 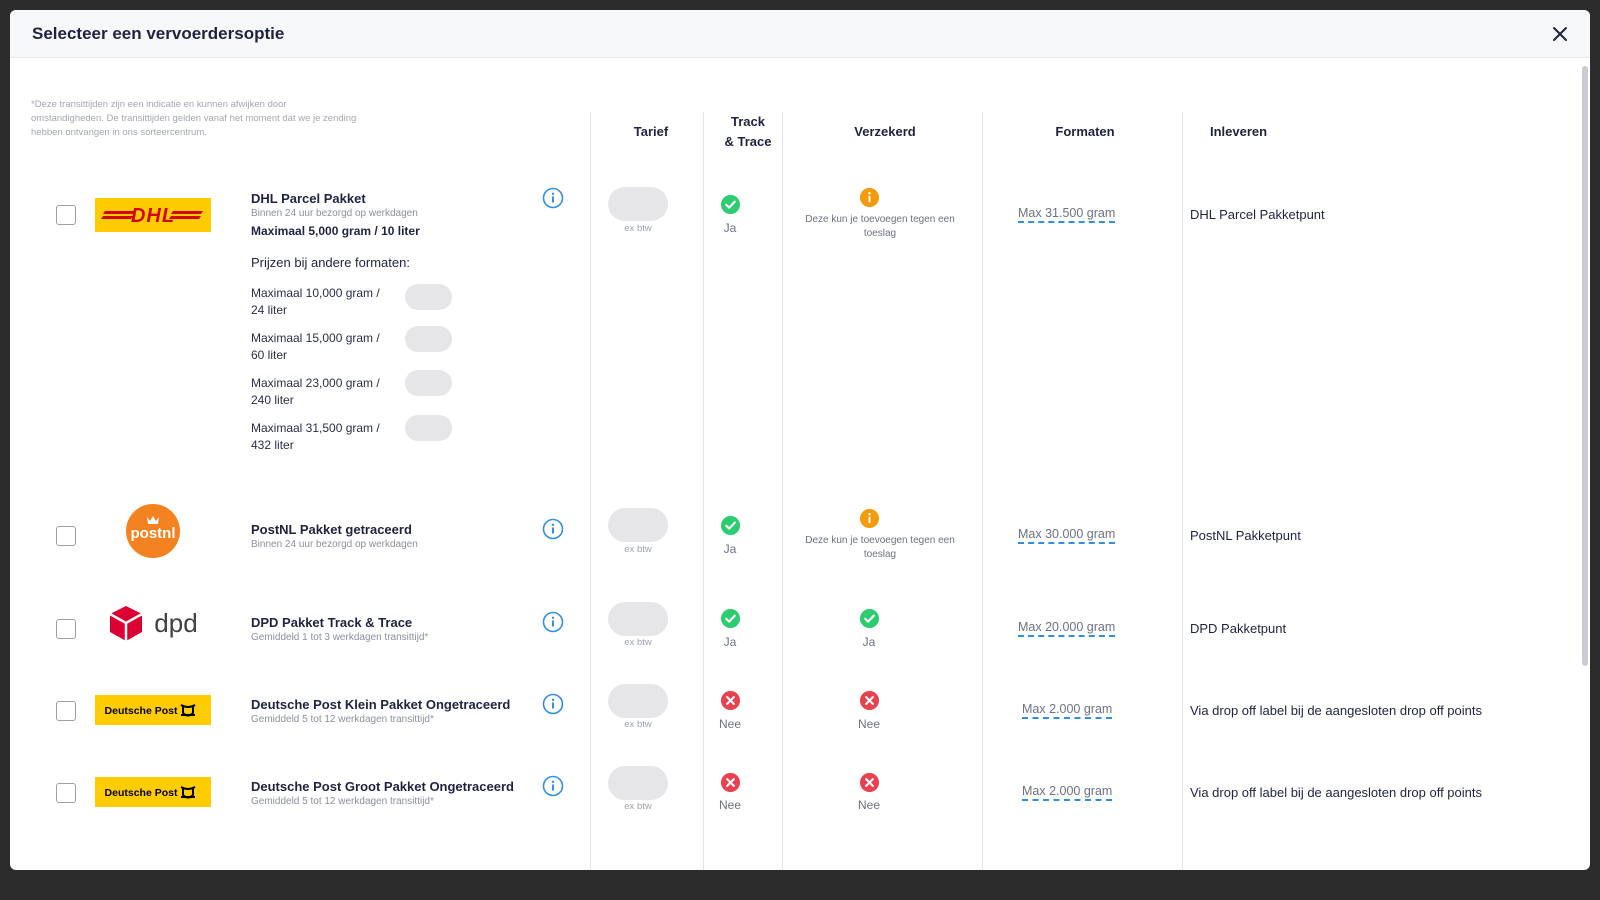 What do you see at coordinates (1239, 131) in the screenshot?
I see `column-header-inleveren: Inleveren` at bounding box center [1239, 131].